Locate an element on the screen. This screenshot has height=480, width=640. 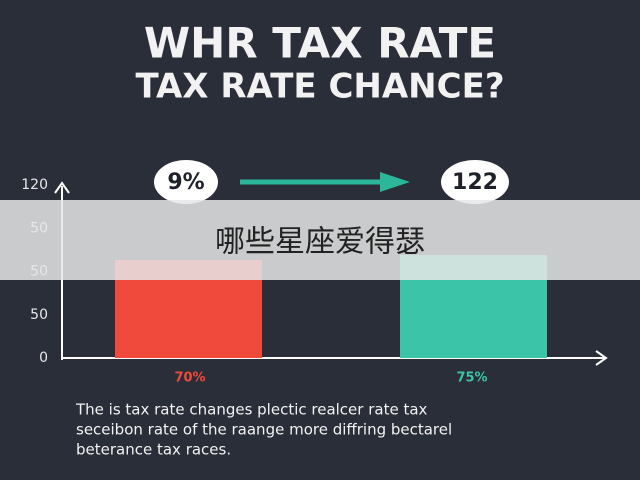
title: WHR TAX RATE is located at coordinates (320, 43).